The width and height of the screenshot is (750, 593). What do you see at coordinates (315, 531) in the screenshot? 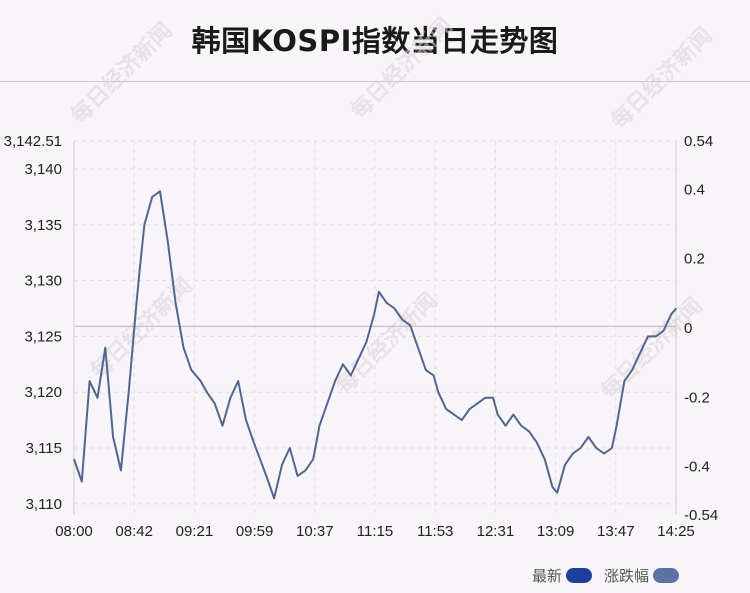
I see `x-tick-label: 10:37` at bounding box center [315, 531].